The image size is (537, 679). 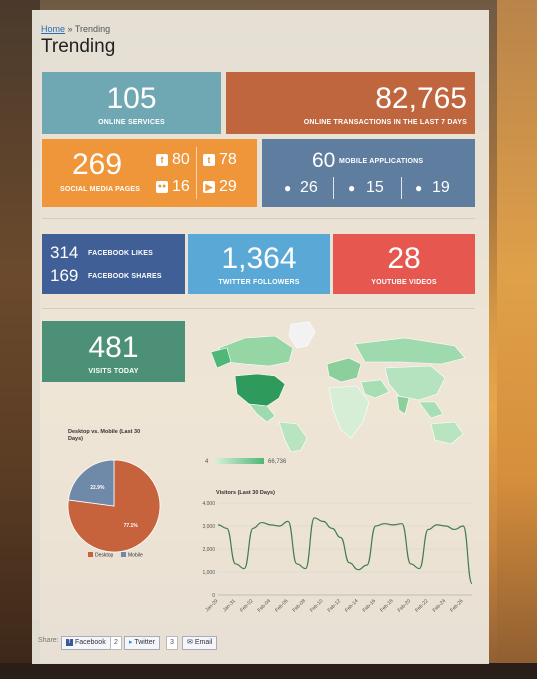 I want to click on online-services-tile: 105 ONLINE SERVICES, so click(x=131, y=103).